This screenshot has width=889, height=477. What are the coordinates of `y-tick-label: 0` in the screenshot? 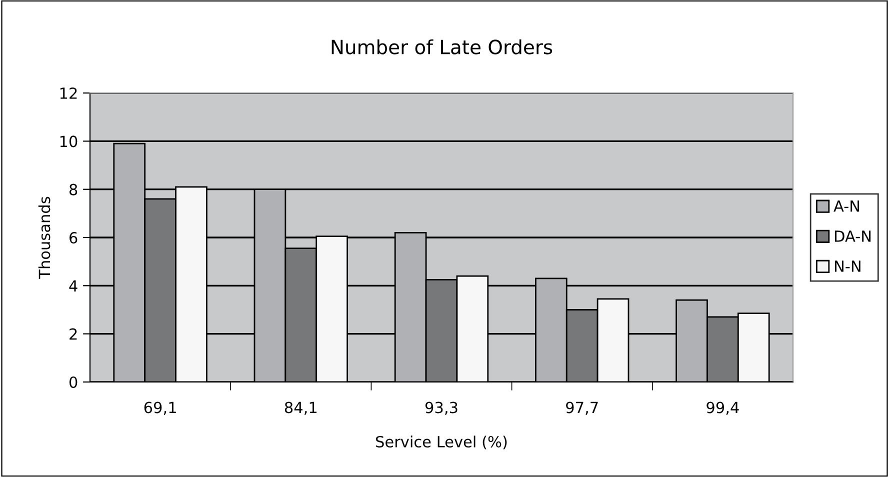 It's located at (73, 382).